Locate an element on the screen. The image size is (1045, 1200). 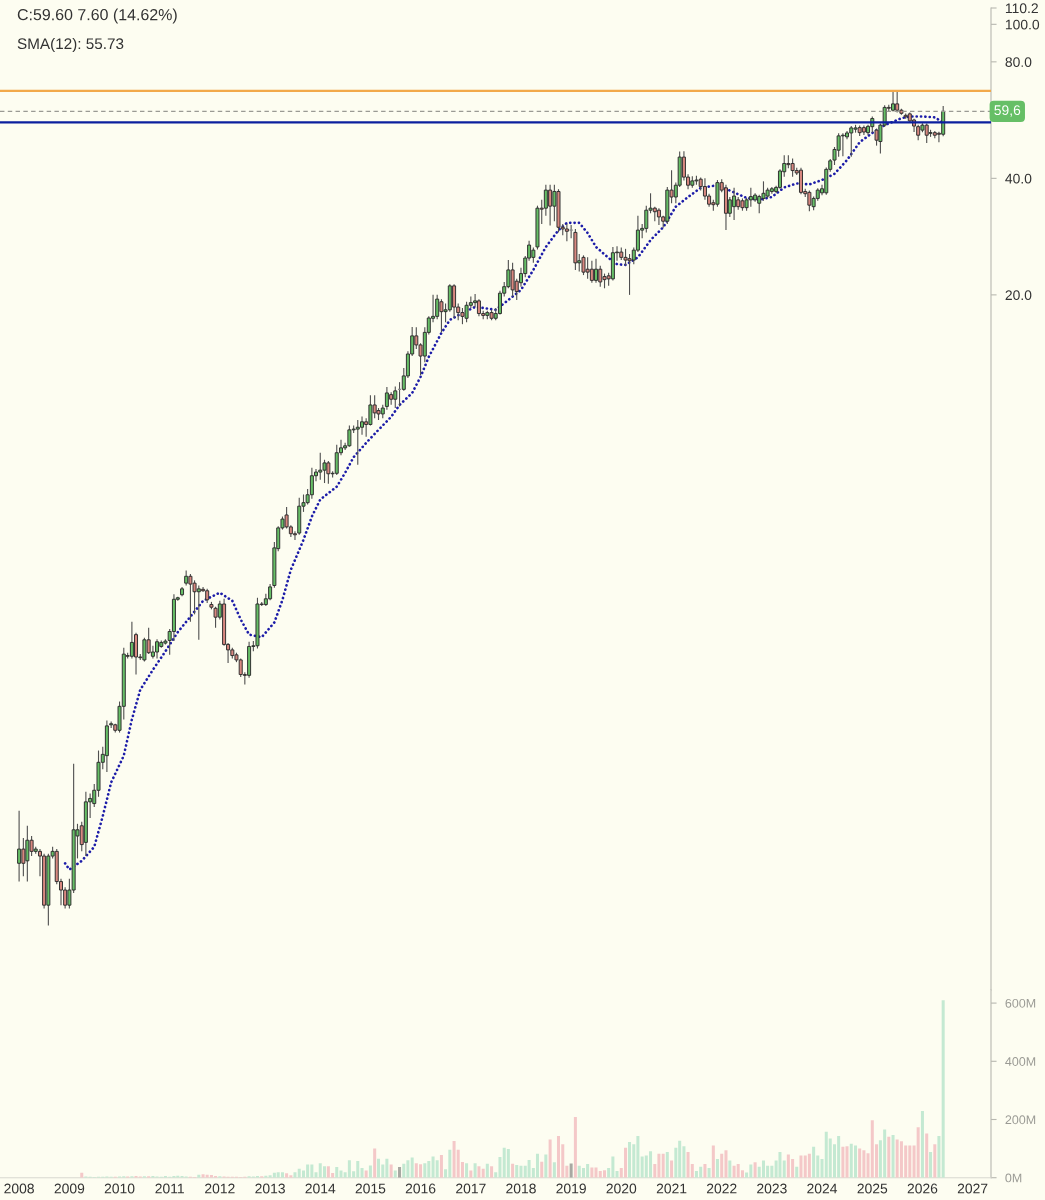
x-tick-label: 2018 is located at coordinates (521, 1188).